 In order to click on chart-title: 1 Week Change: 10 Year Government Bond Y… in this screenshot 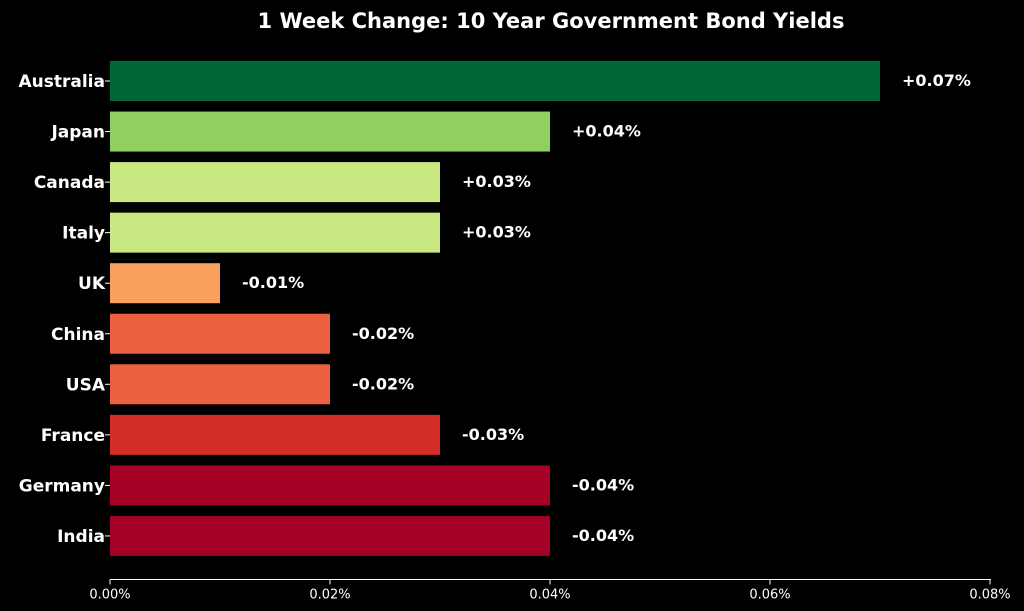, I will do `click(551, 21)`.